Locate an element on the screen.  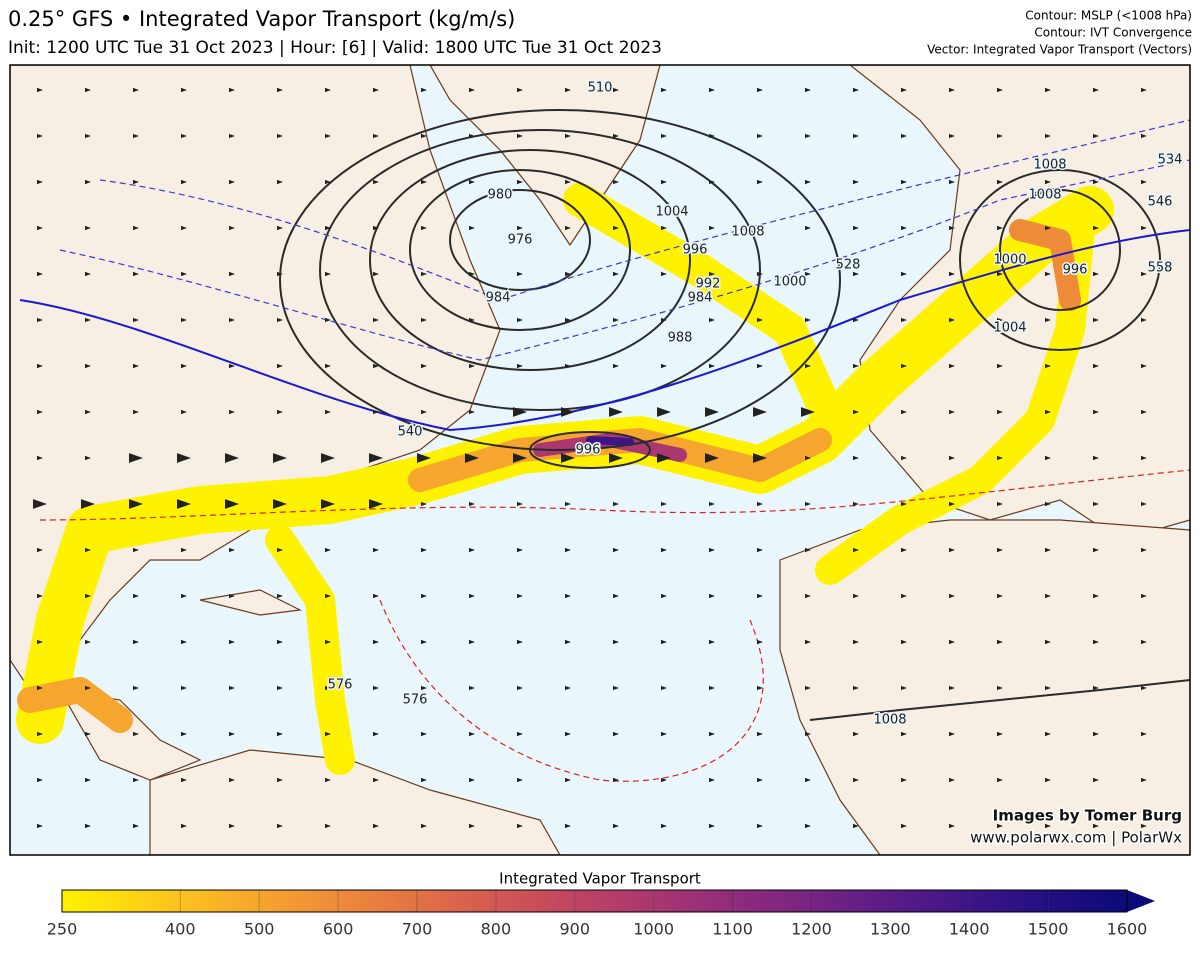
contour-label: 976 is located at coordinates (520, 240).